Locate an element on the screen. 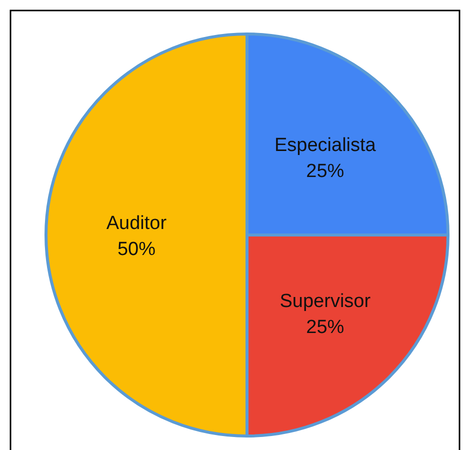  slice-label: Especialista is located at coordinates (325, 145).